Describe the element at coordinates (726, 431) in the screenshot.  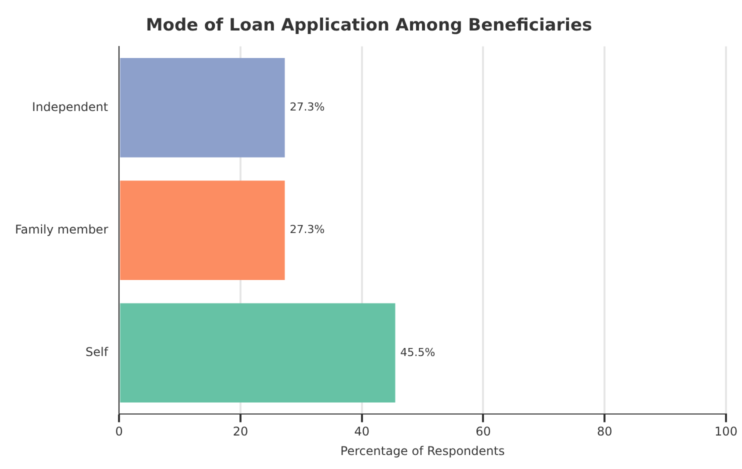
I see `x-tick-label: 100` at that location.